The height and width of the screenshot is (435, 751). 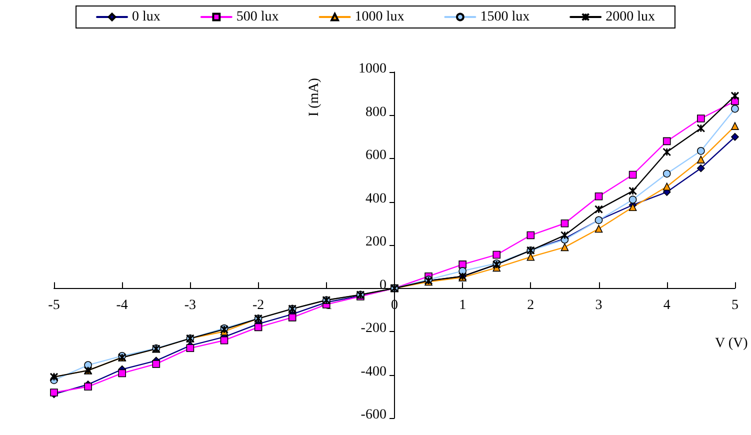 What do you see at coordinates (190, 305) in the screenshot?
I see `x-tick-label: -3` at bounding box center [190, 305].